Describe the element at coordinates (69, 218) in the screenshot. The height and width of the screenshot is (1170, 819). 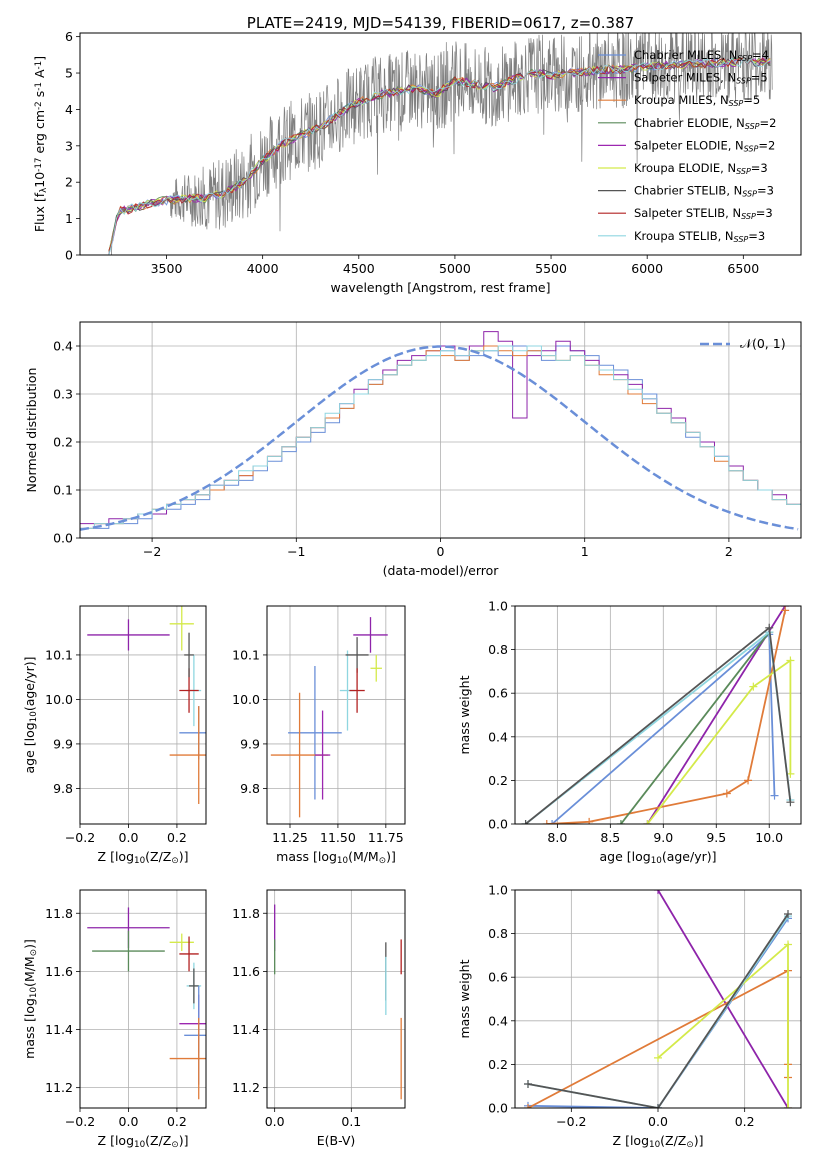
I see `tick-label-y: 1` at that location.